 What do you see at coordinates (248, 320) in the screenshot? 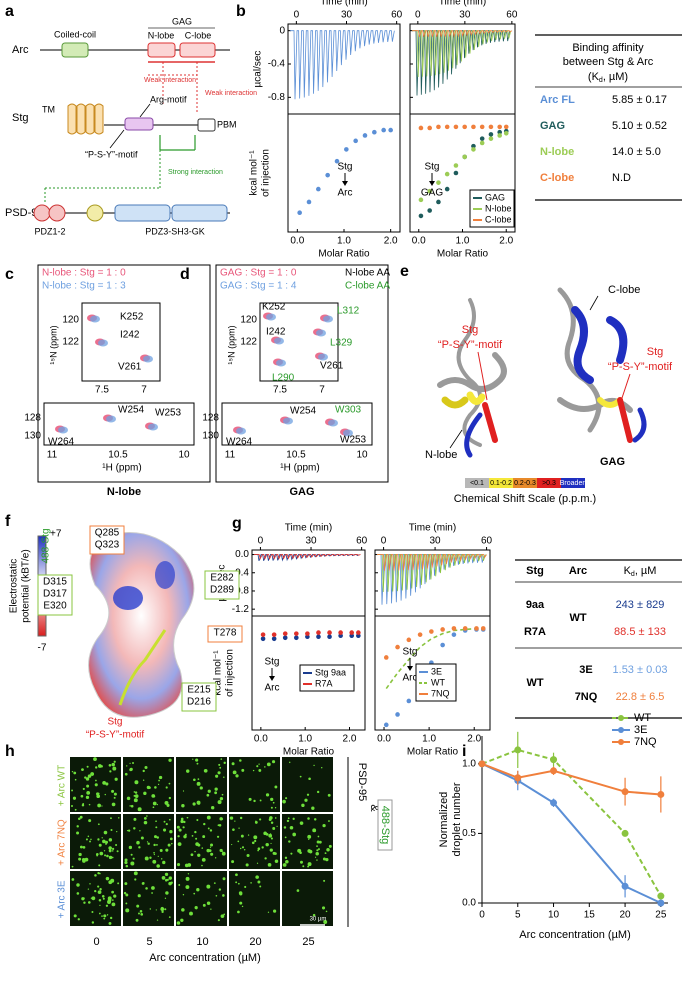
I see `y-tick-label: 120` at bounding box center [248, 320].